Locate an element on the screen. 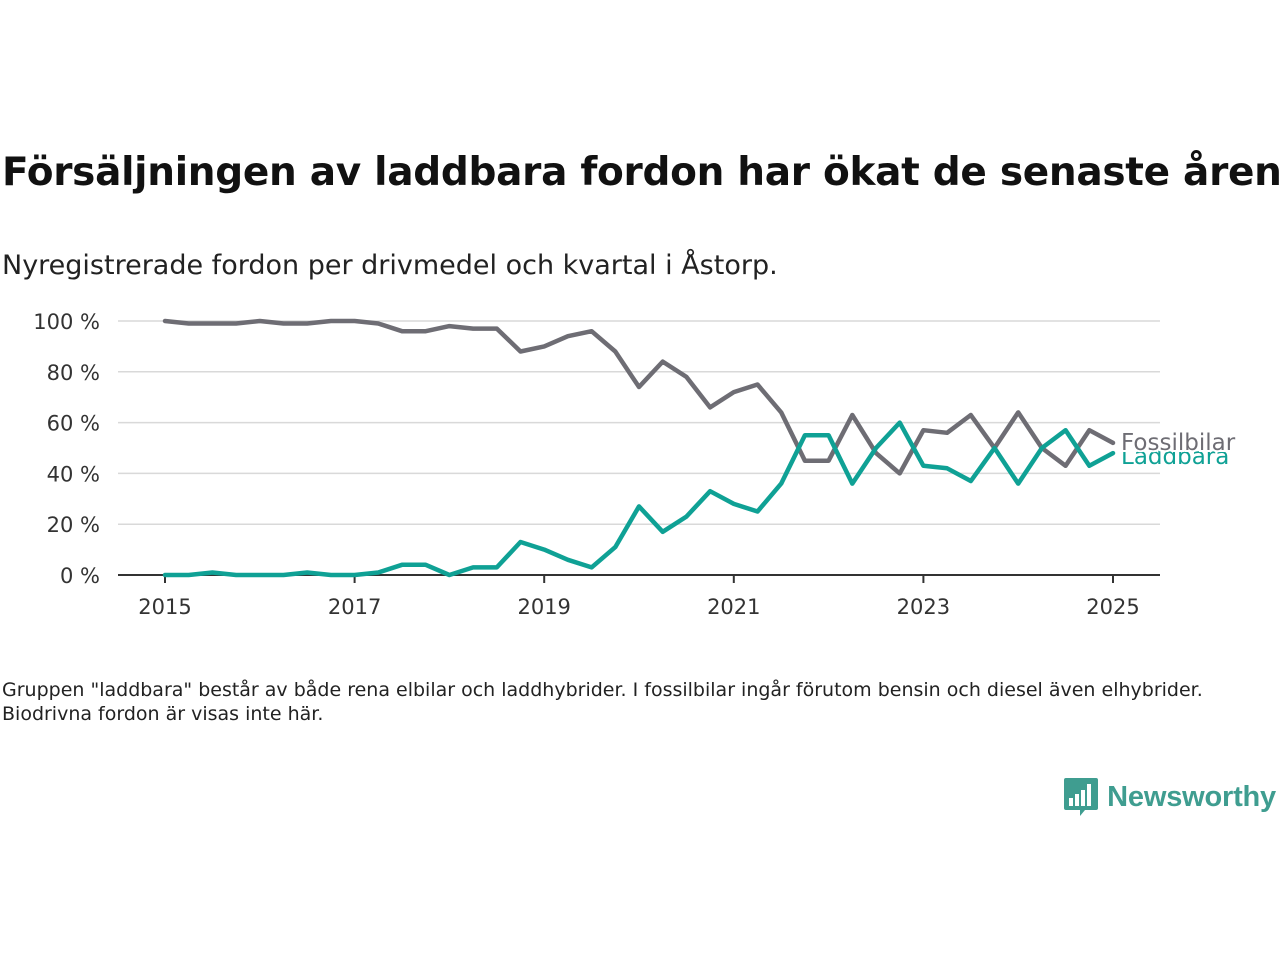 The image size is (1280, 960). x-tick-label: 2019 is located at coordinates (543, 607).